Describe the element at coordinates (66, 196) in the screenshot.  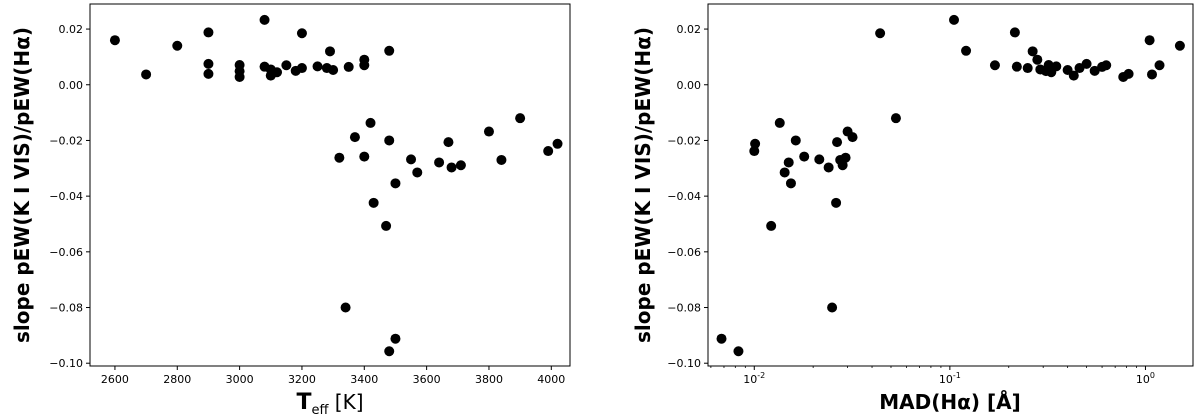
I see `y-tick-label: −0.04` at that location.